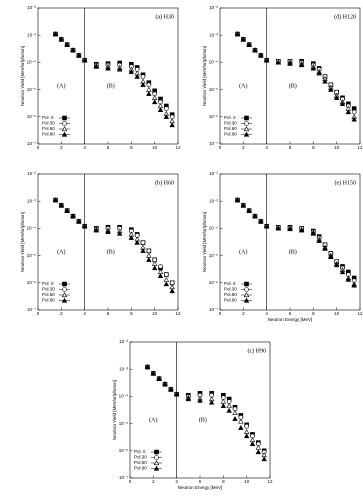 This screenshot has height=500, width=363. I want to click on region-label: (B), so click(111, 85).